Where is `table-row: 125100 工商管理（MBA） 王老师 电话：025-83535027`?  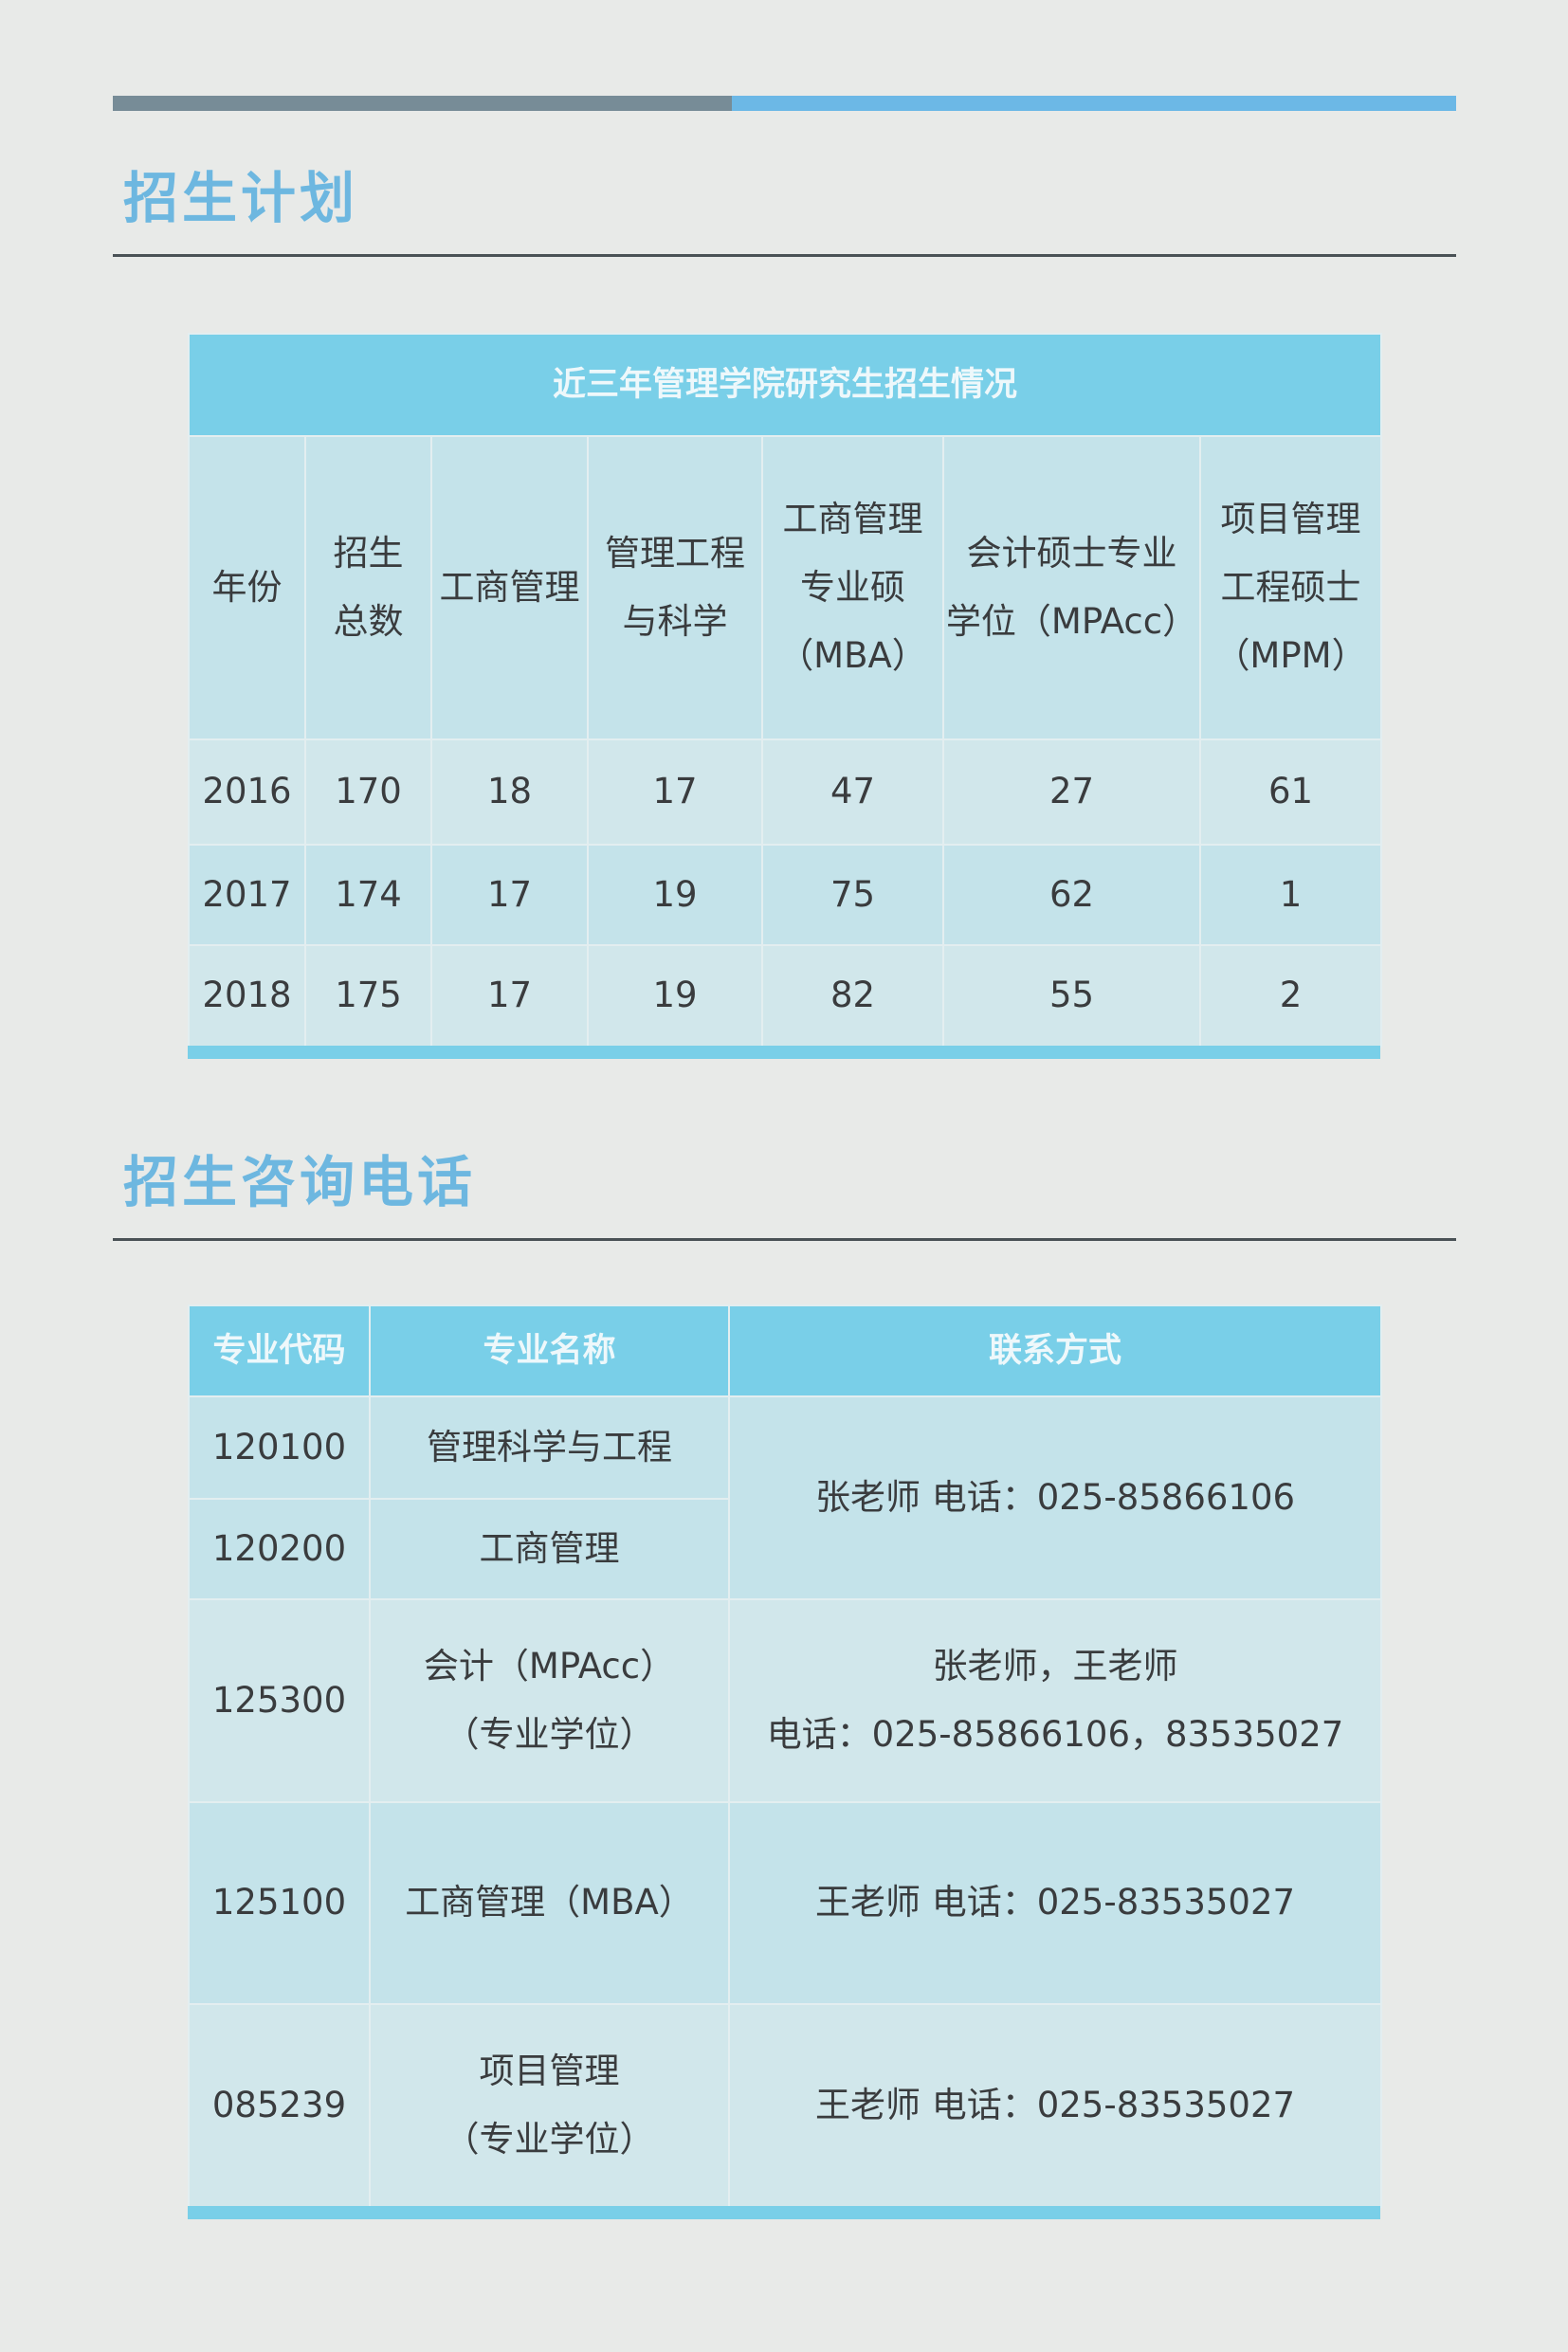 table-row: 125100 工商管理（MBA） 王老师 电话：025-83535027 is located at coordinates (785, 1903).